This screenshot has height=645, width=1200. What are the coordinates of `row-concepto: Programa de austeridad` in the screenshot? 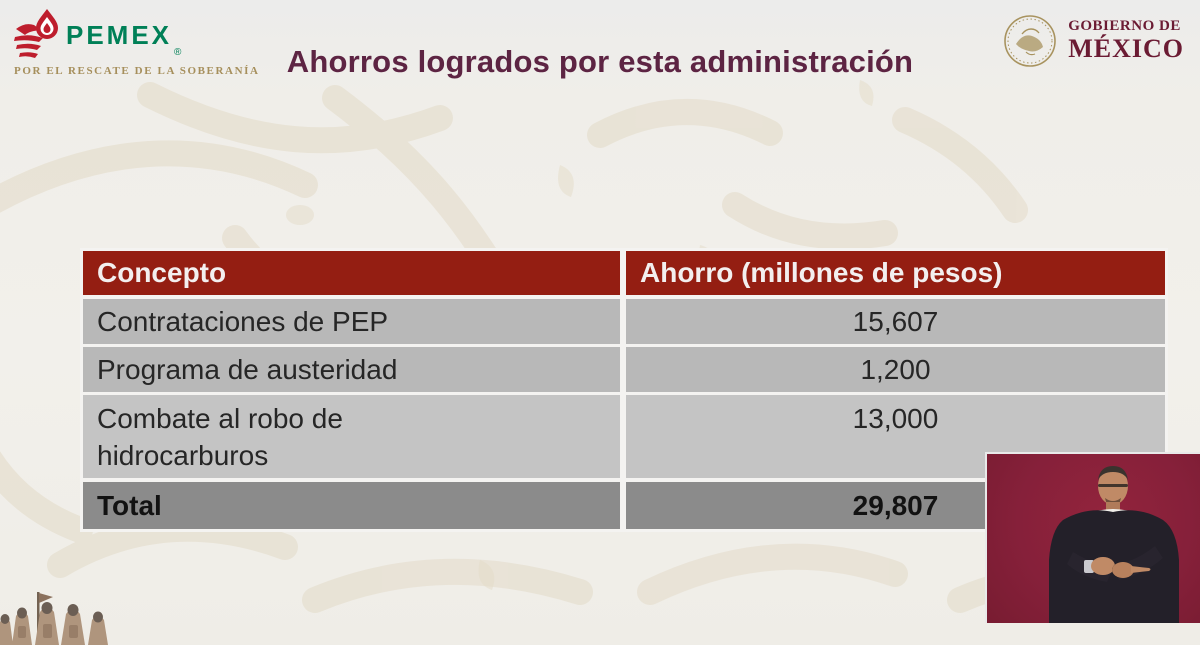 It's located at (351, 369).